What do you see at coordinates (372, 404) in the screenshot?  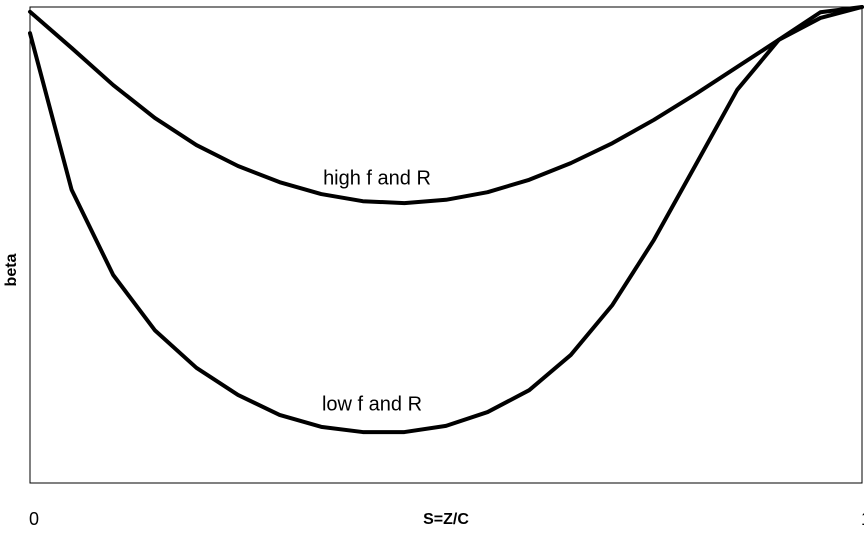 I see `annotation: low f and R` at bounding box center [372, 404].